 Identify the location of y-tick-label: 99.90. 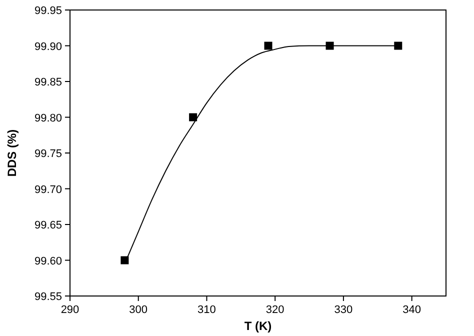
(48, 46).